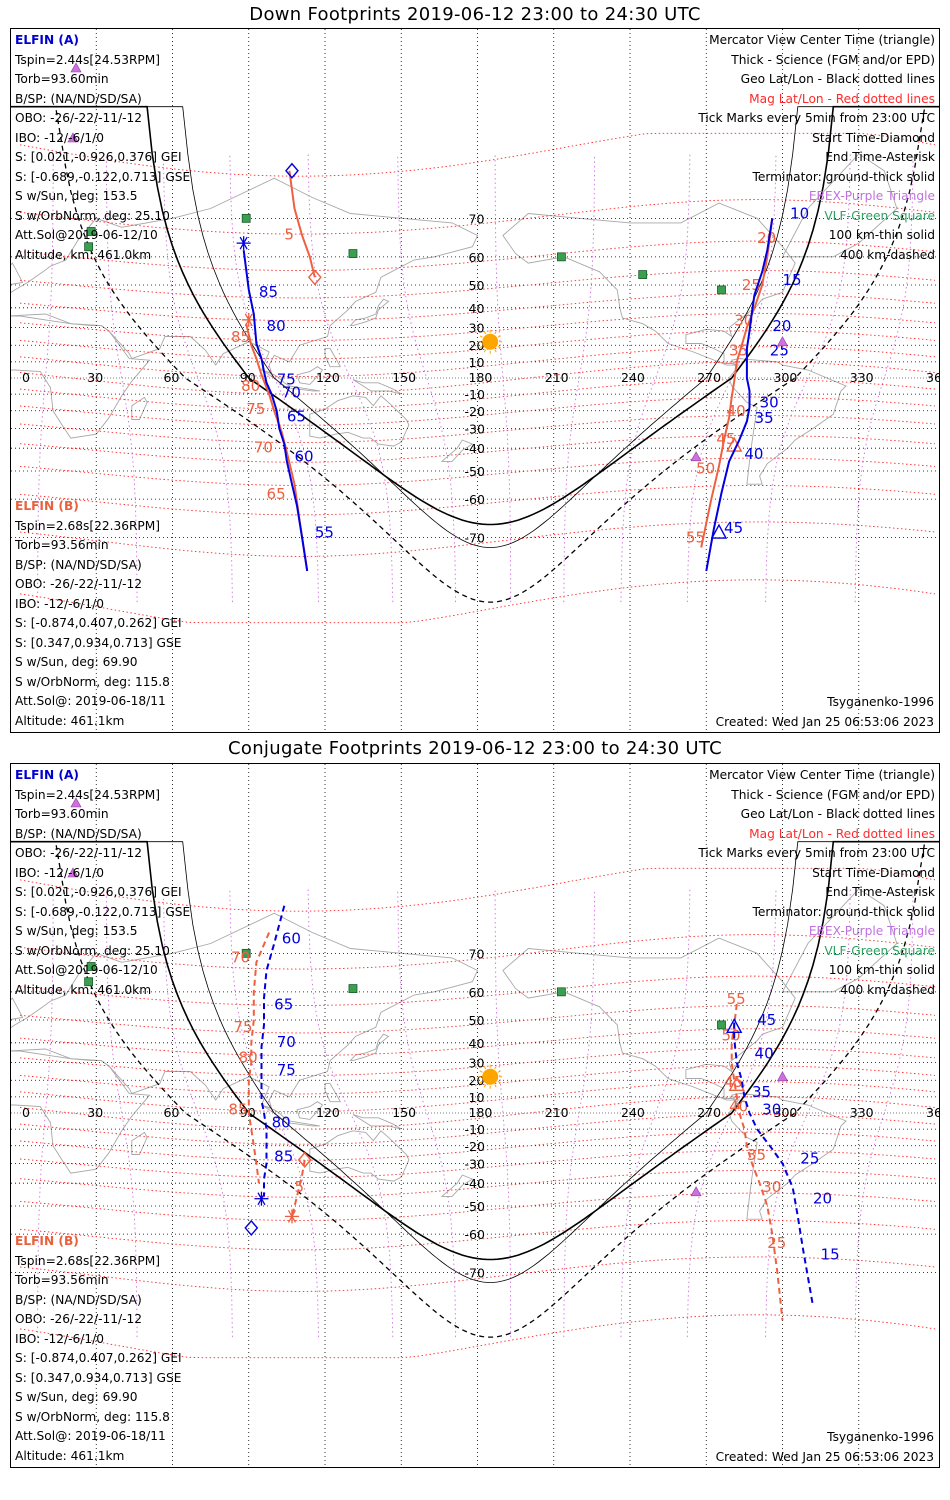 This screenshot has height=1500, width=950. What do you see at coordinates (695, 537) in the screenshot?
I see `elfin-b-tick-label: 55` at bounding box center [695, 537].